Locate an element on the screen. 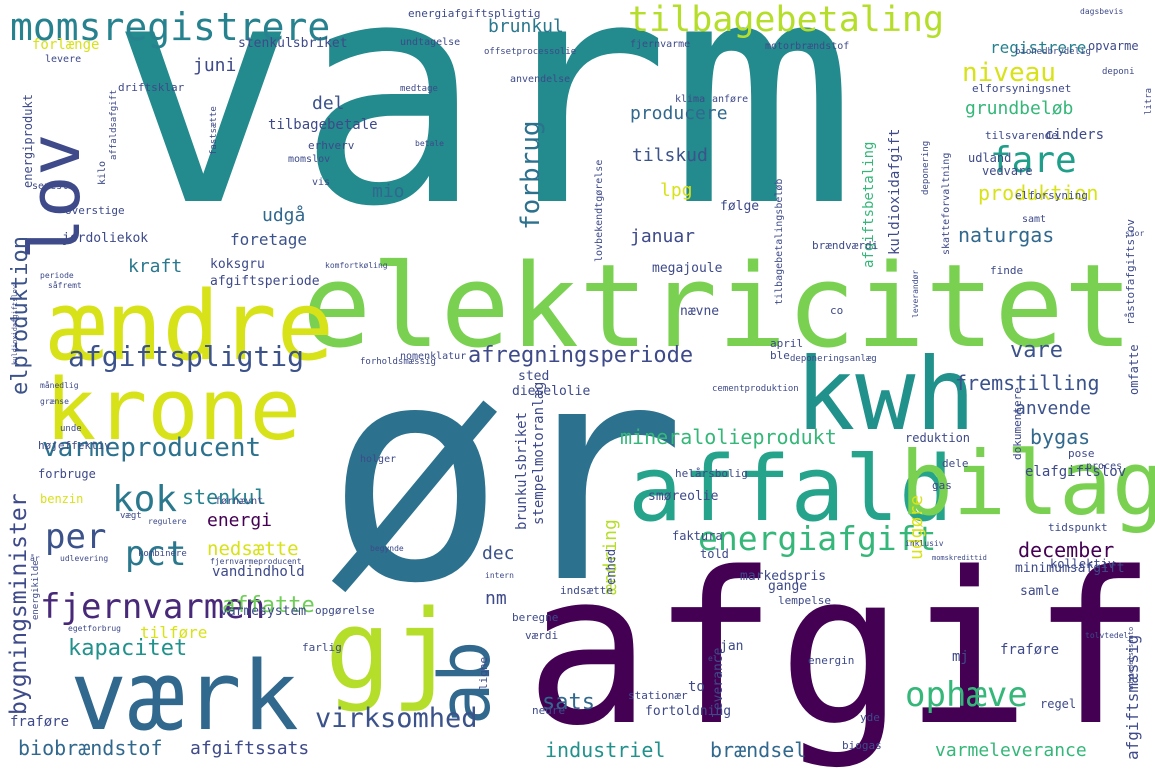 The width and height of the screenshot is (1155, 770). word-leverandoer: leverandør is located at coordinates (915, 293).